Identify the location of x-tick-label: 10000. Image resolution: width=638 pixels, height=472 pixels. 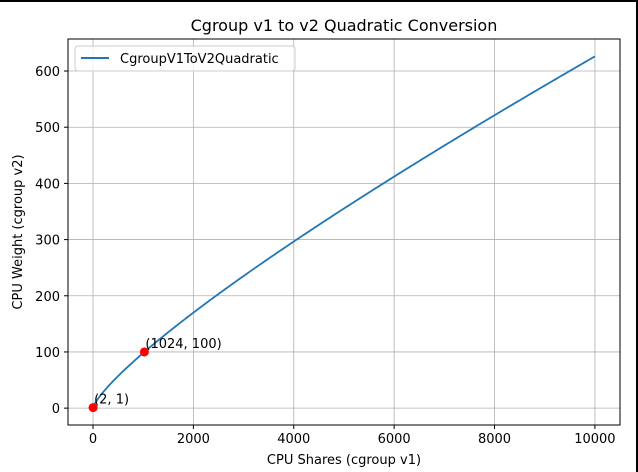
(594, 439).